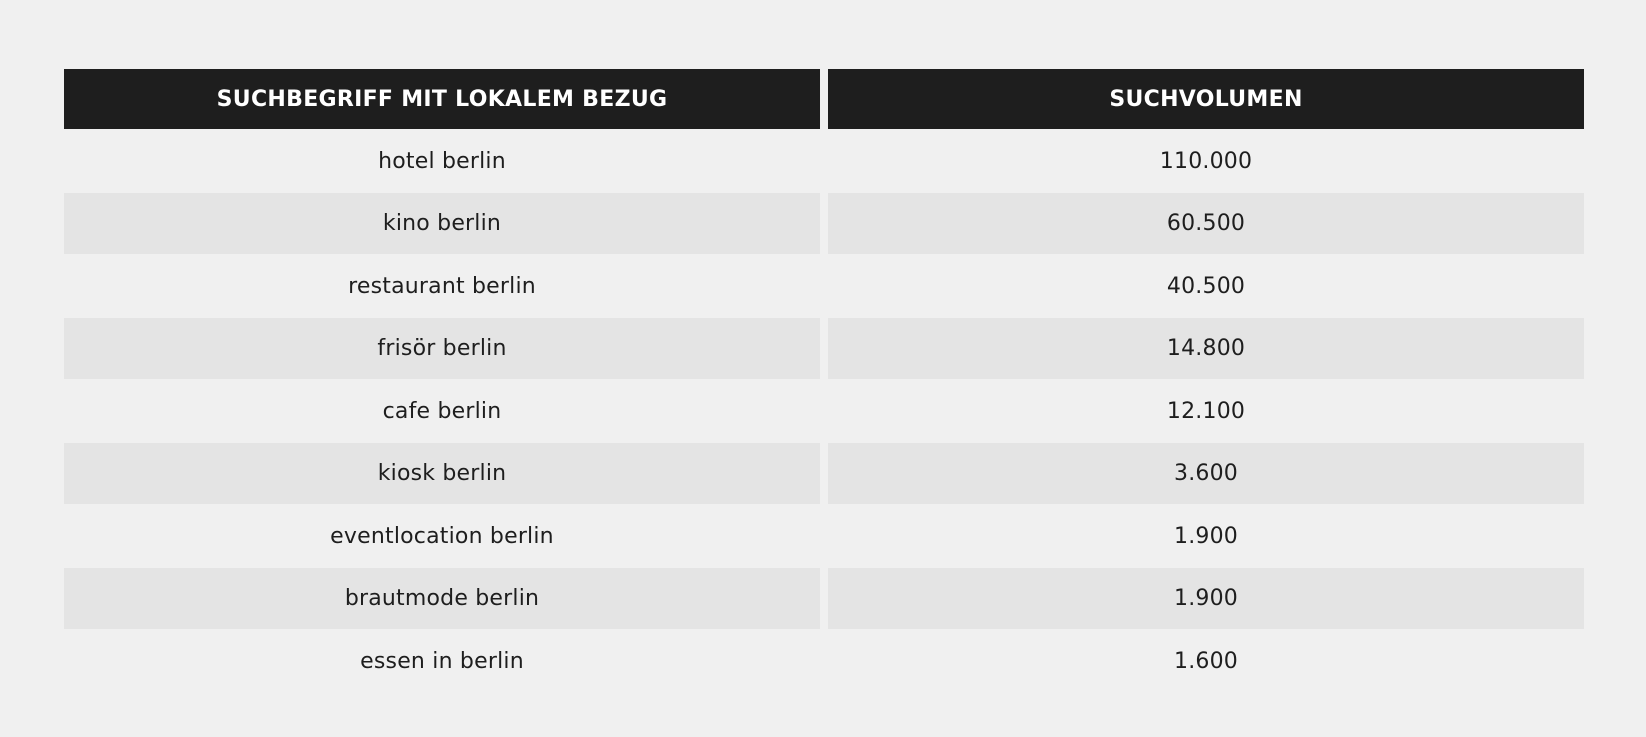  What do you see at coordinates (824, 473) in the screenshot?
I see `table-row: kiosk berlin 3.600` at bounding box center [824, 473].